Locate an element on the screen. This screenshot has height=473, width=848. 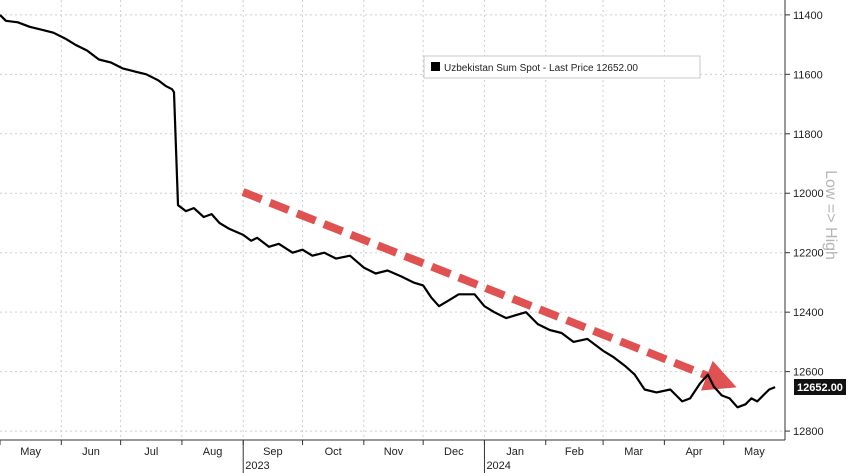
x-year-label: 2024 is located at coordinates (498, 466).